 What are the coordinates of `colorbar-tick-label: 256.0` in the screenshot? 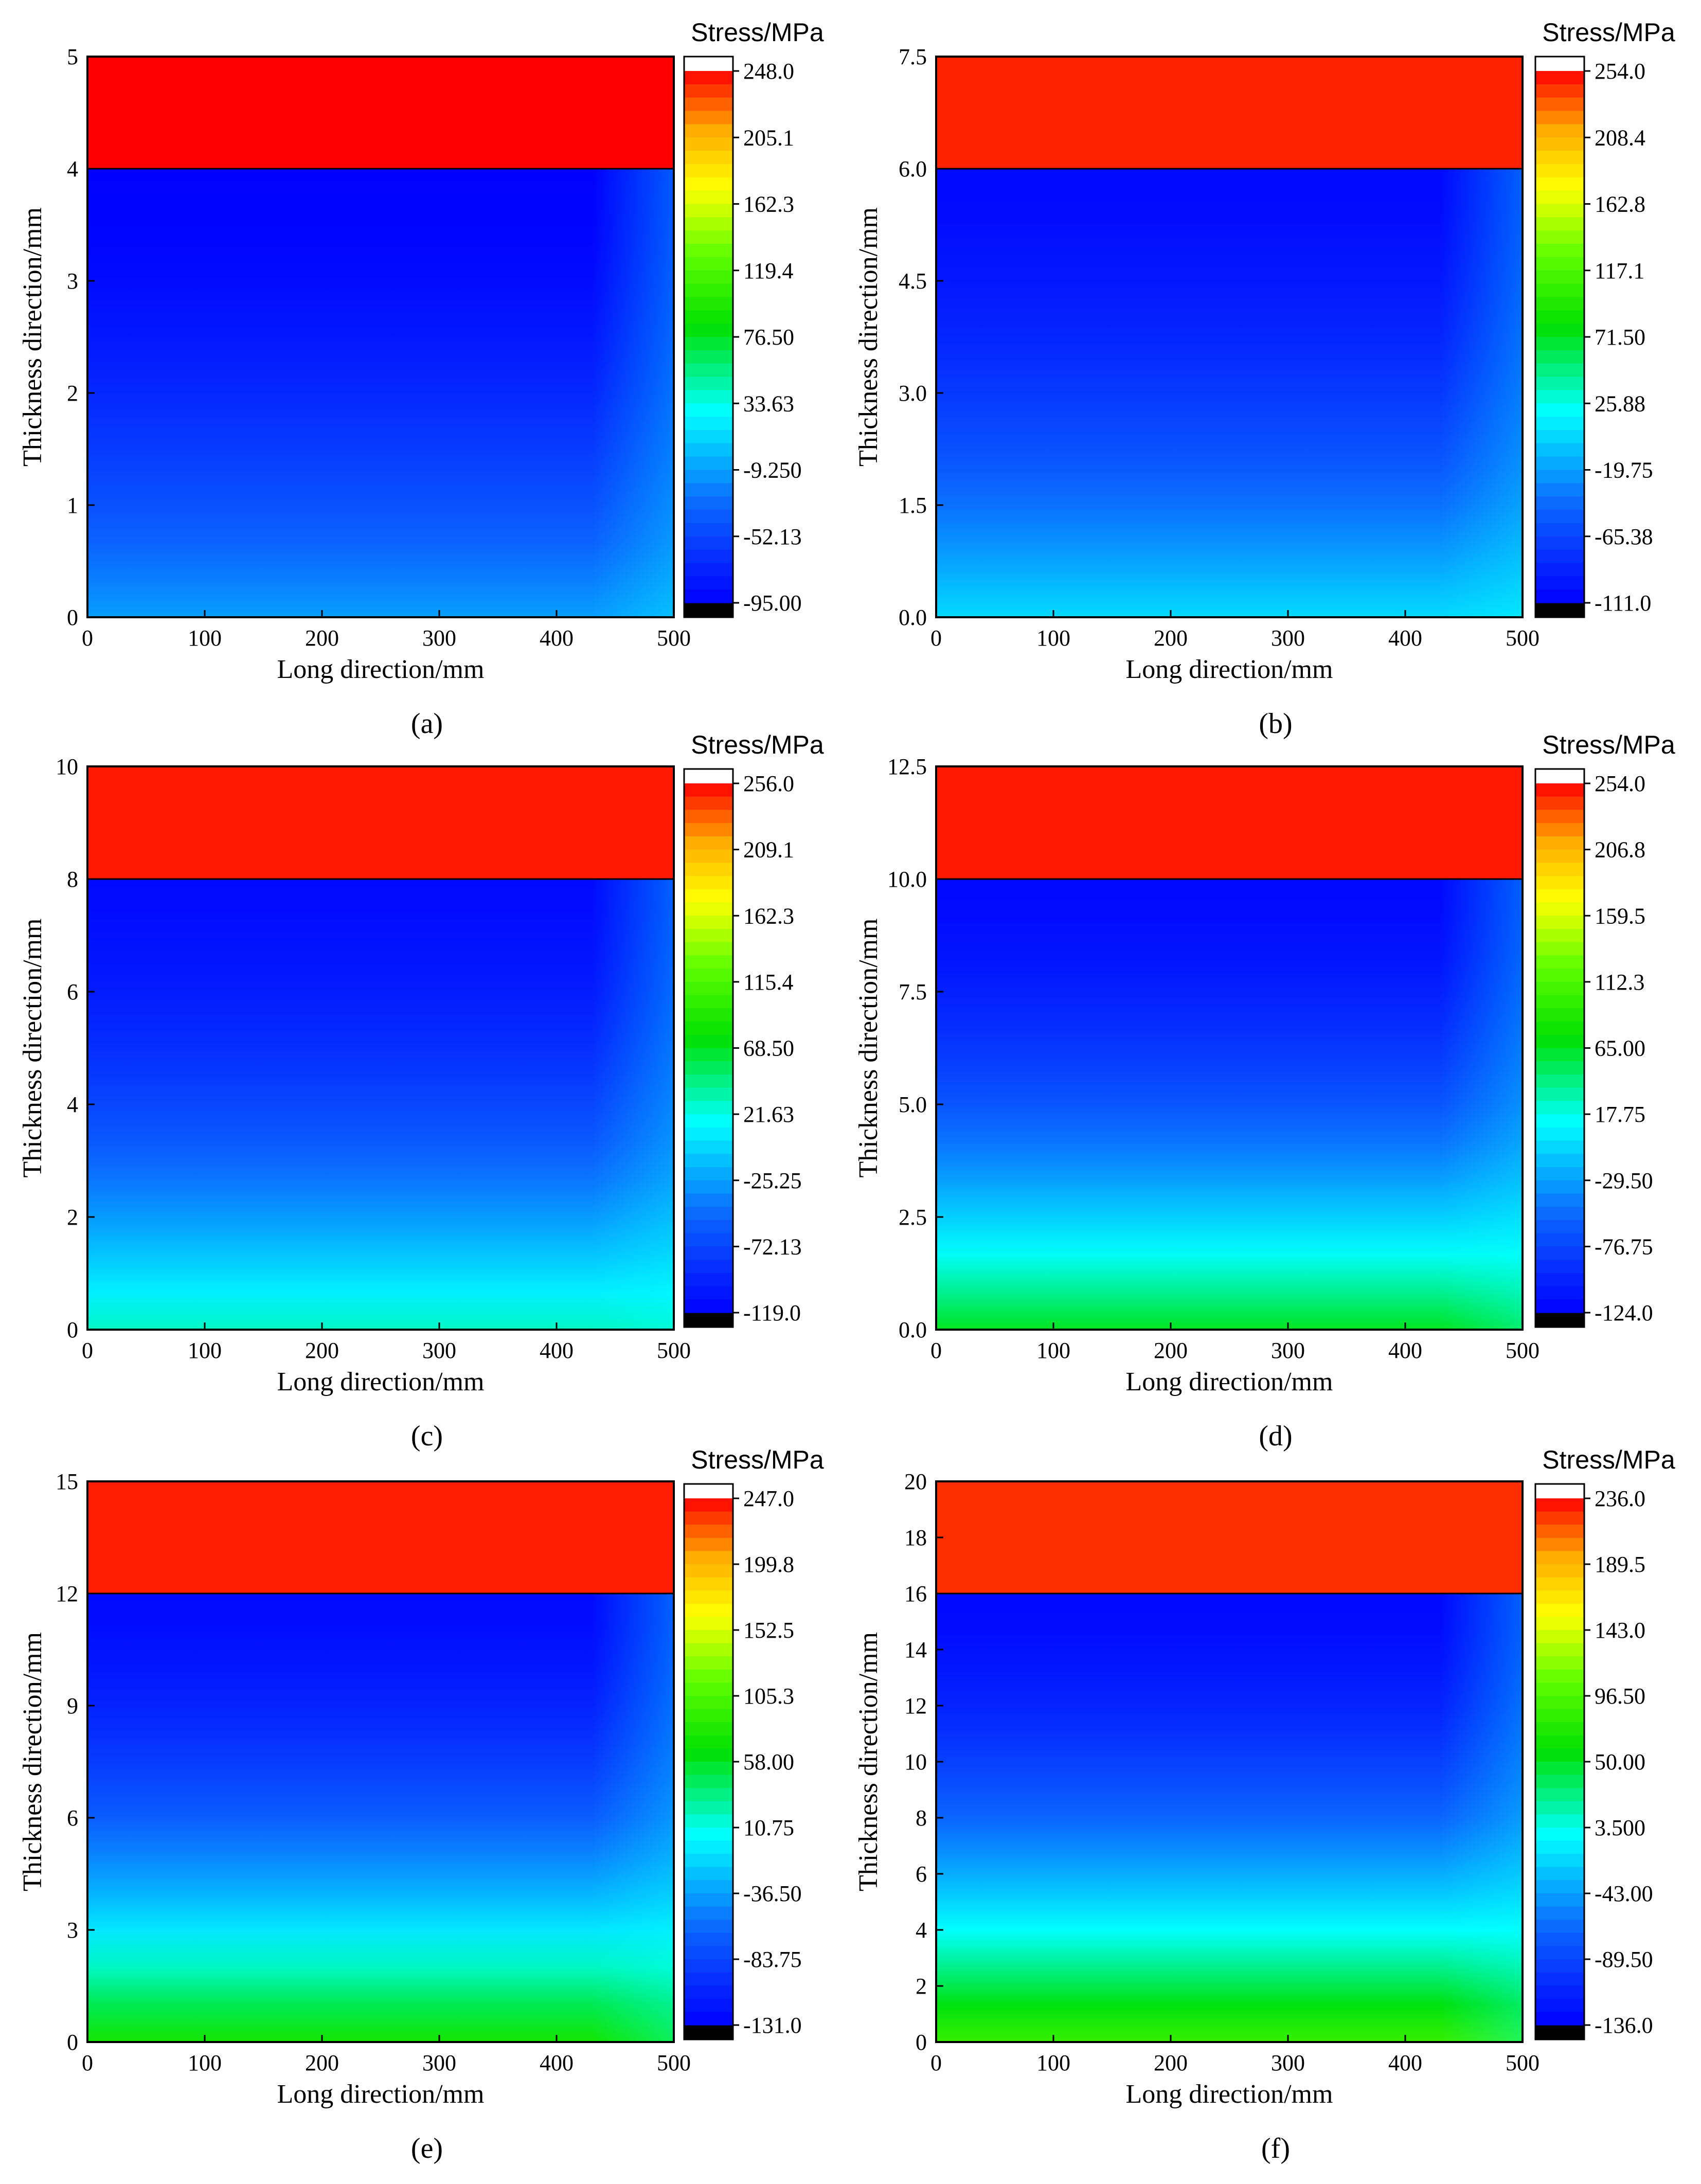 It's located at (768, 783).